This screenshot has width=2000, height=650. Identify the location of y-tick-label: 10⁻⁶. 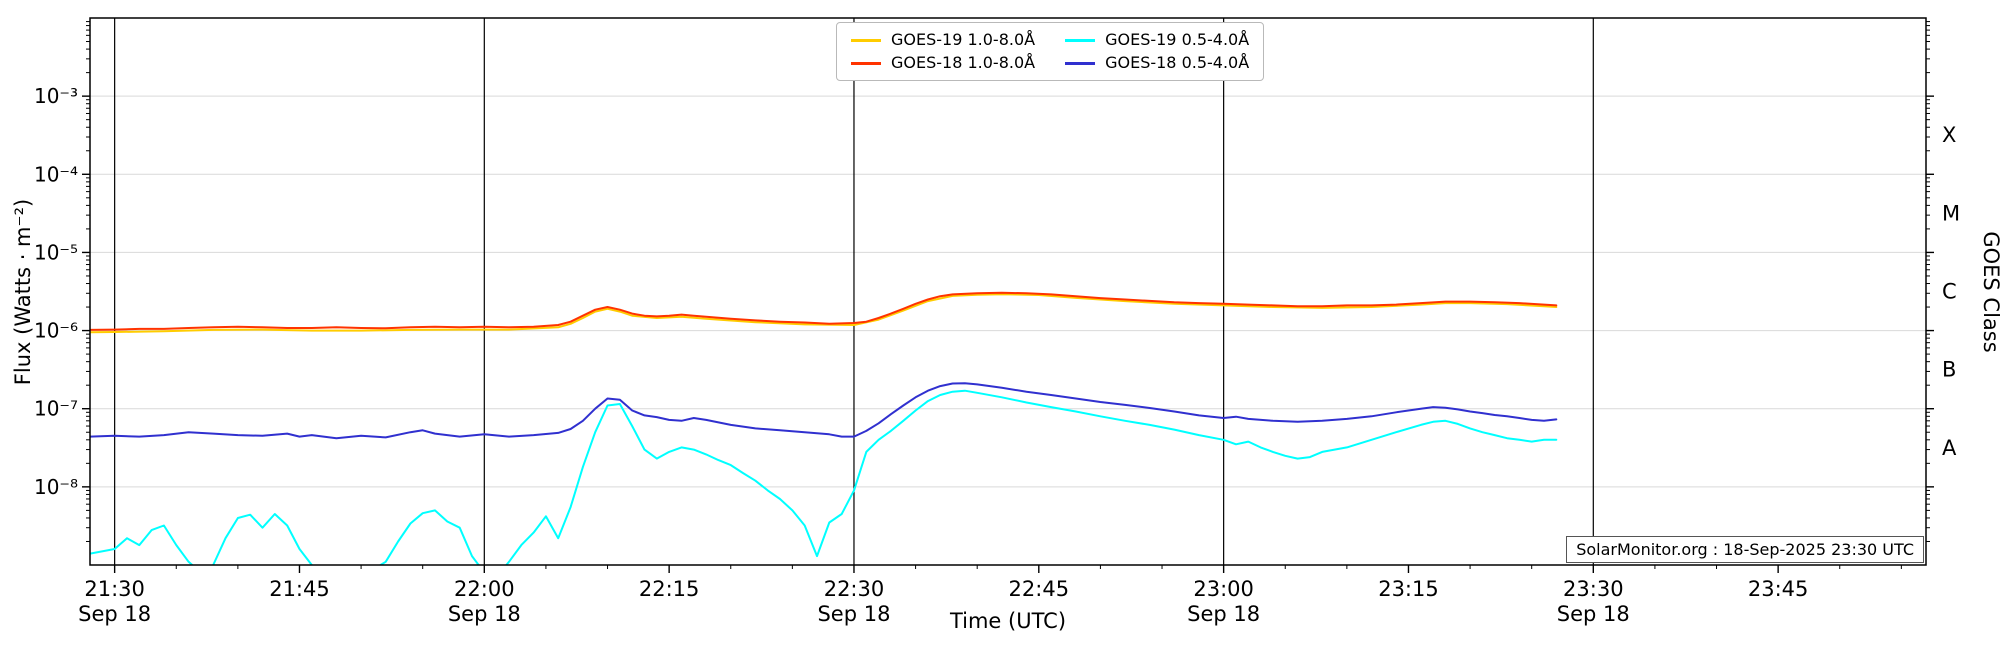
(56, 331).